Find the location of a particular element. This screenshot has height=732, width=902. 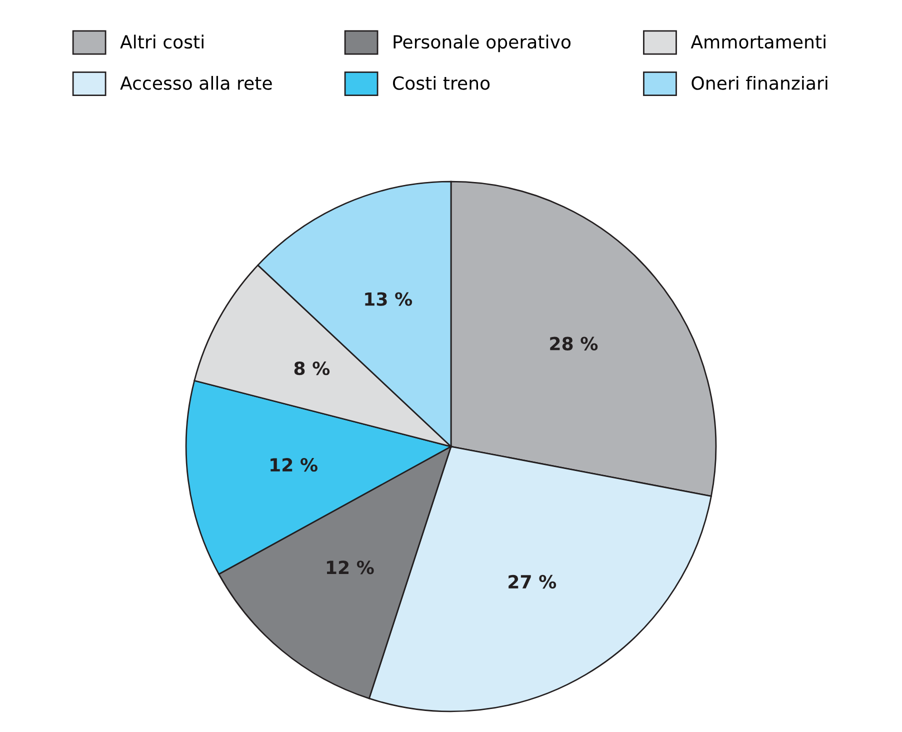

legend-label: Altri costi is located at coordinates (162, 41).